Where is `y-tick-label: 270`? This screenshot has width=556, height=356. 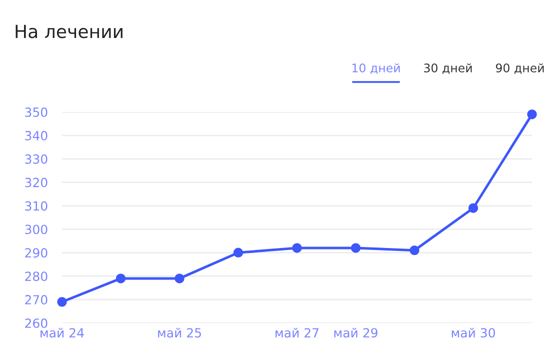 y-tick-label: 270 is located at coordinates (36, 299).